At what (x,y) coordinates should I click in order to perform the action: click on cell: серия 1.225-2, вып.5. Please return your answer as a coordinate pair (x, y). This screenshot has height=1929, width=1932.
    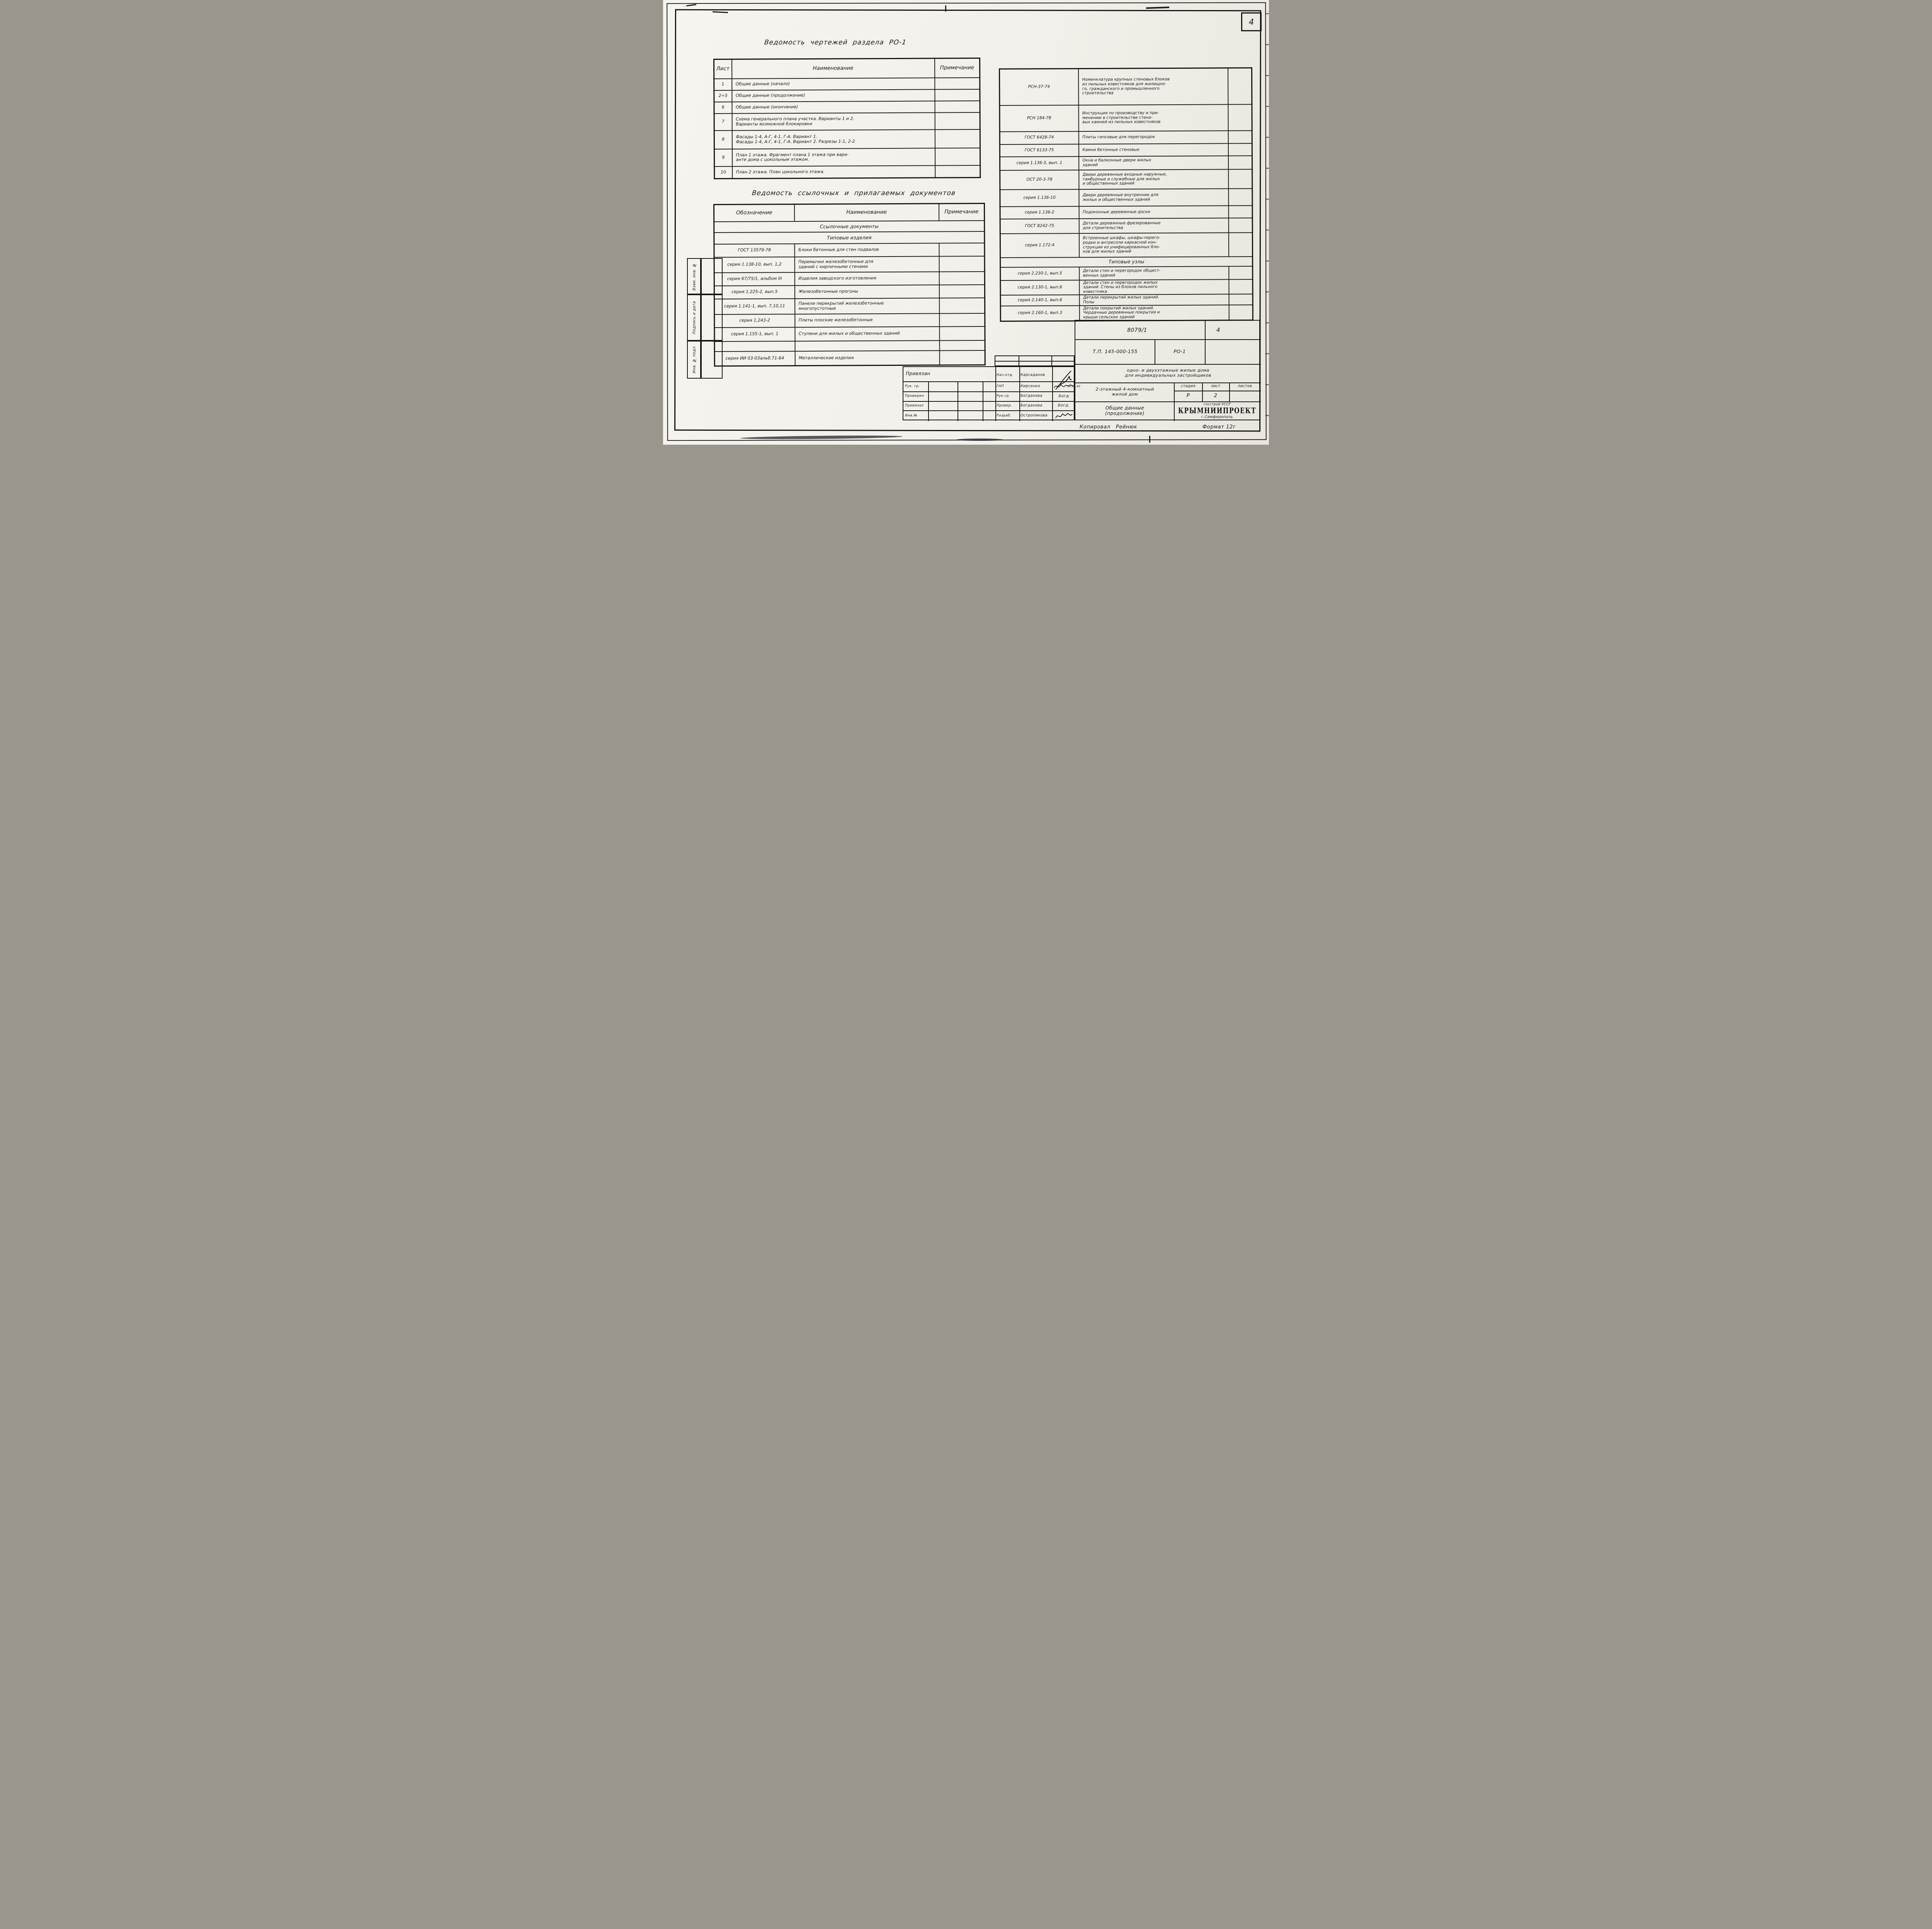
    Looking at the image, I should click on (755, 292).